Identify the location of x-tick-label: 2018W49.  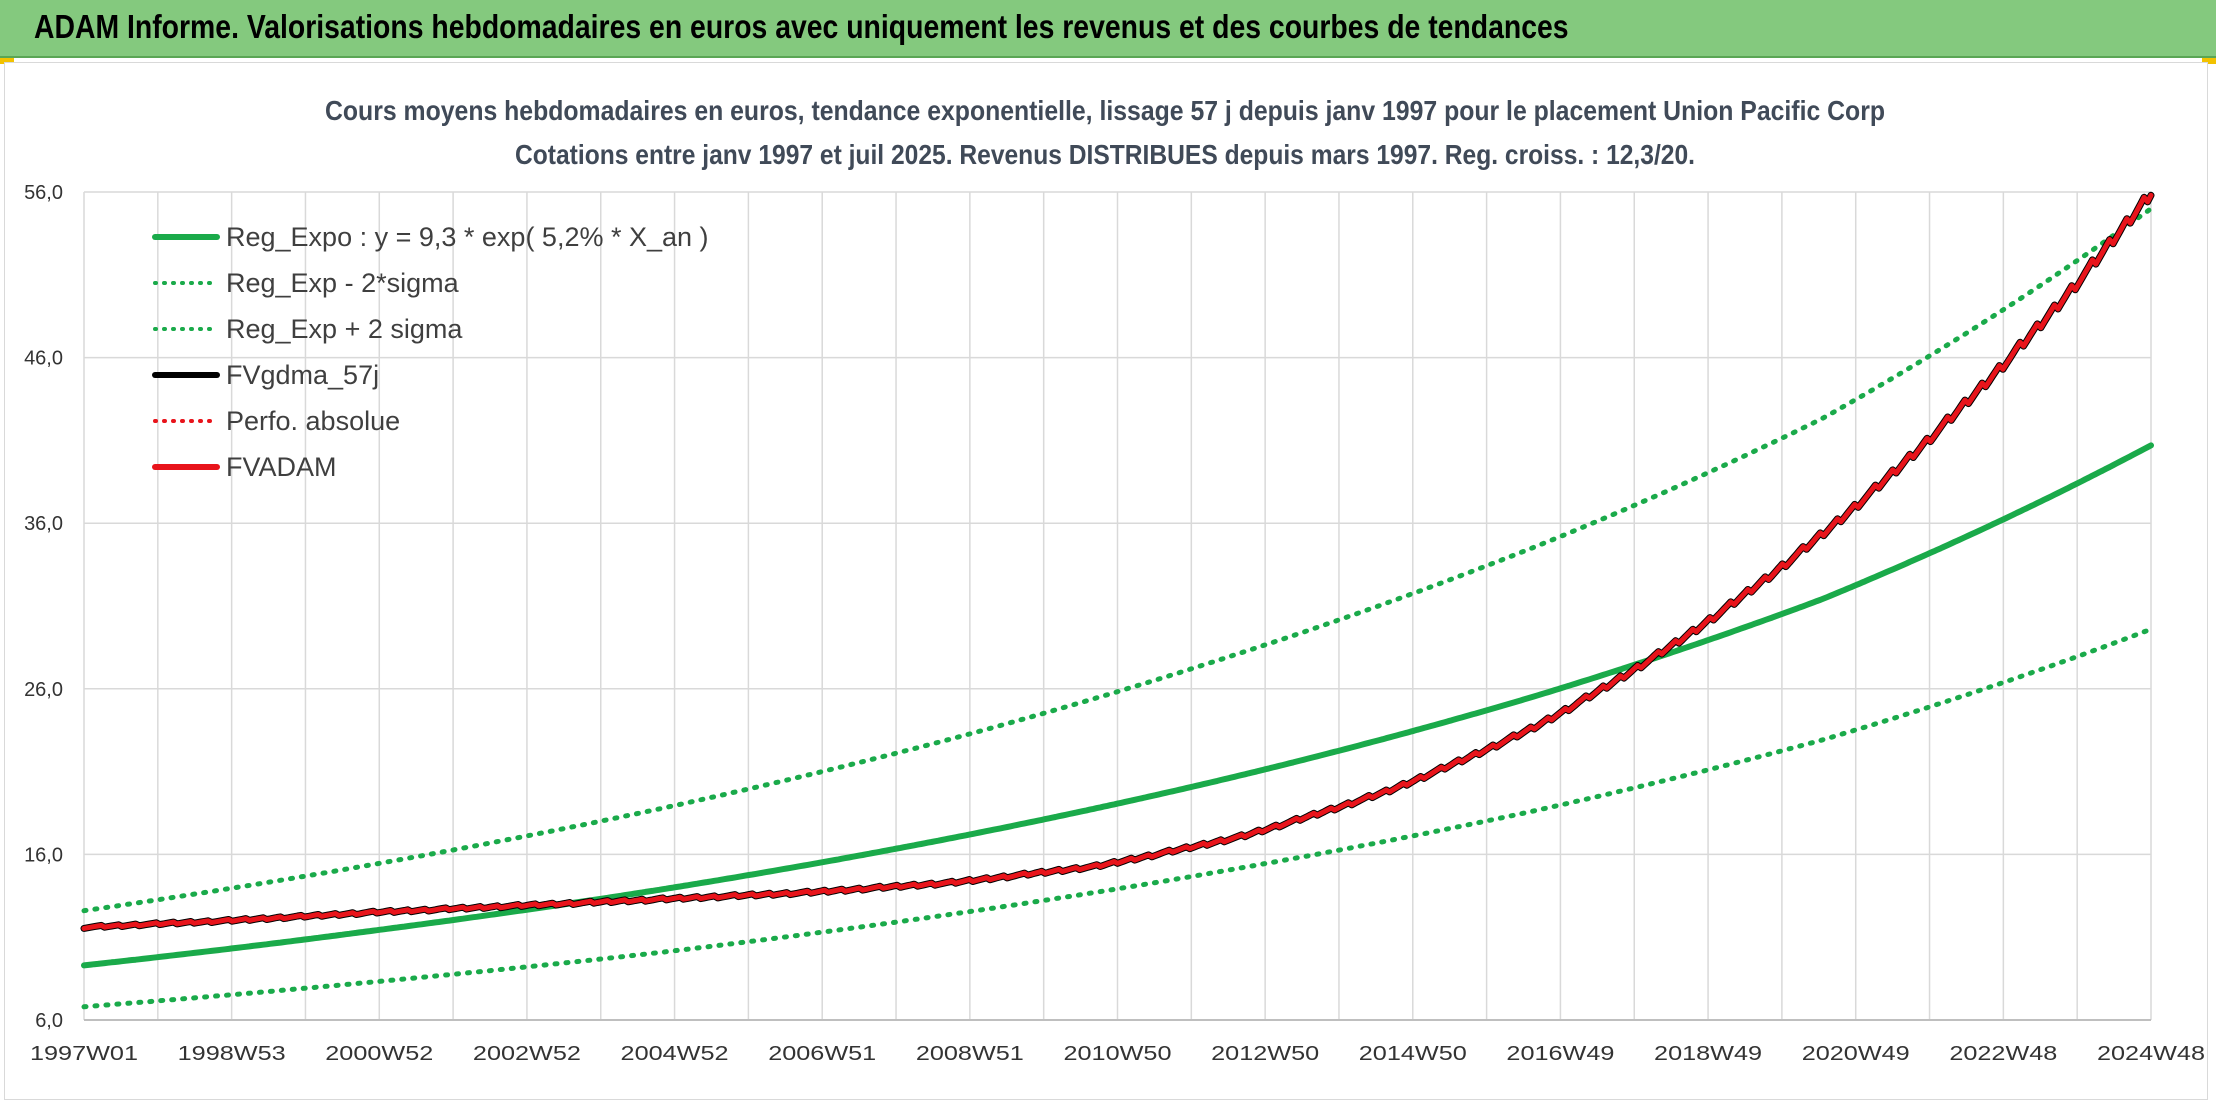
(1708, 1054).